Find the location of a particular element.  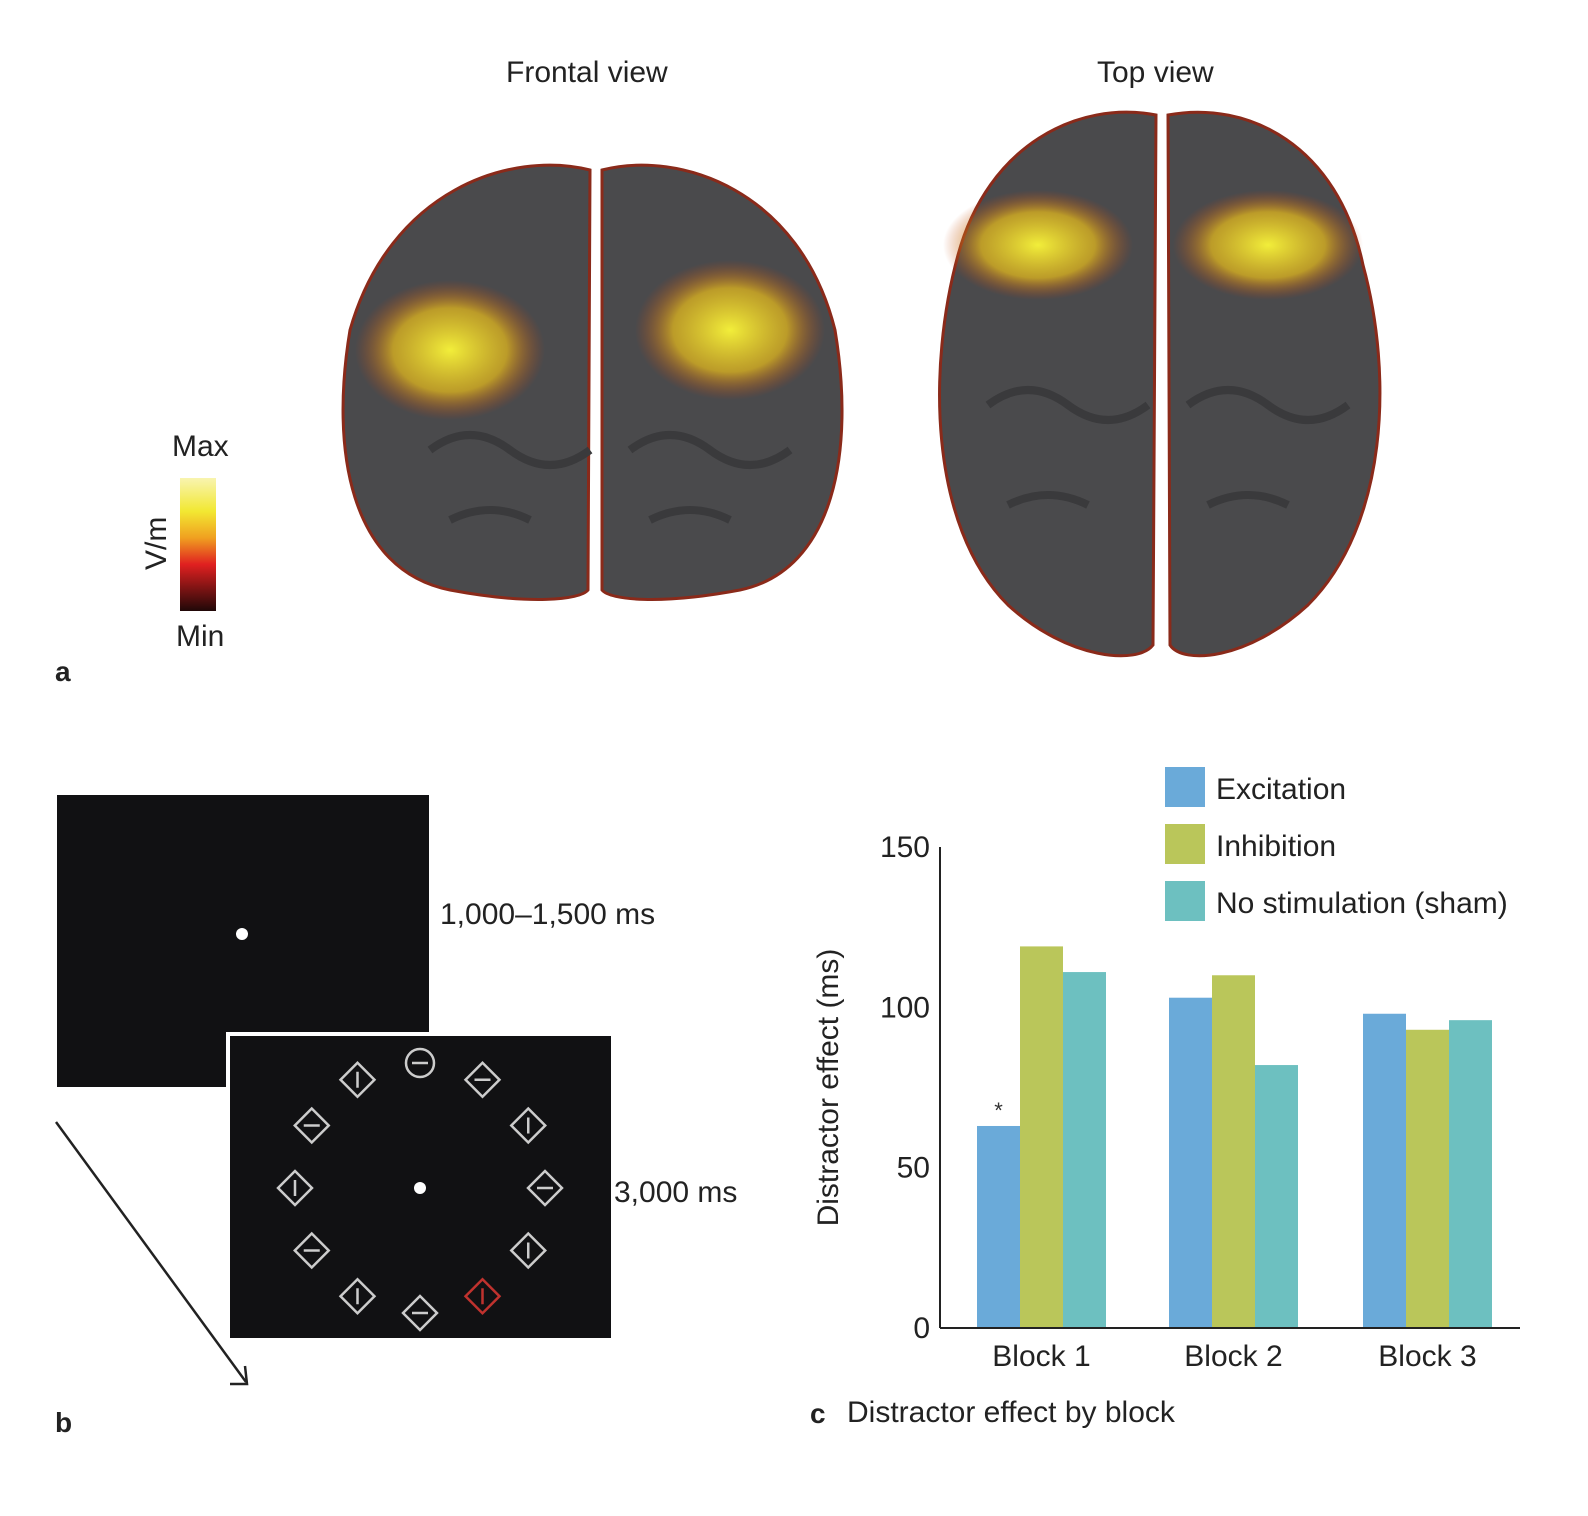

circle-shape-icon is located at coordinates (420, 1063).